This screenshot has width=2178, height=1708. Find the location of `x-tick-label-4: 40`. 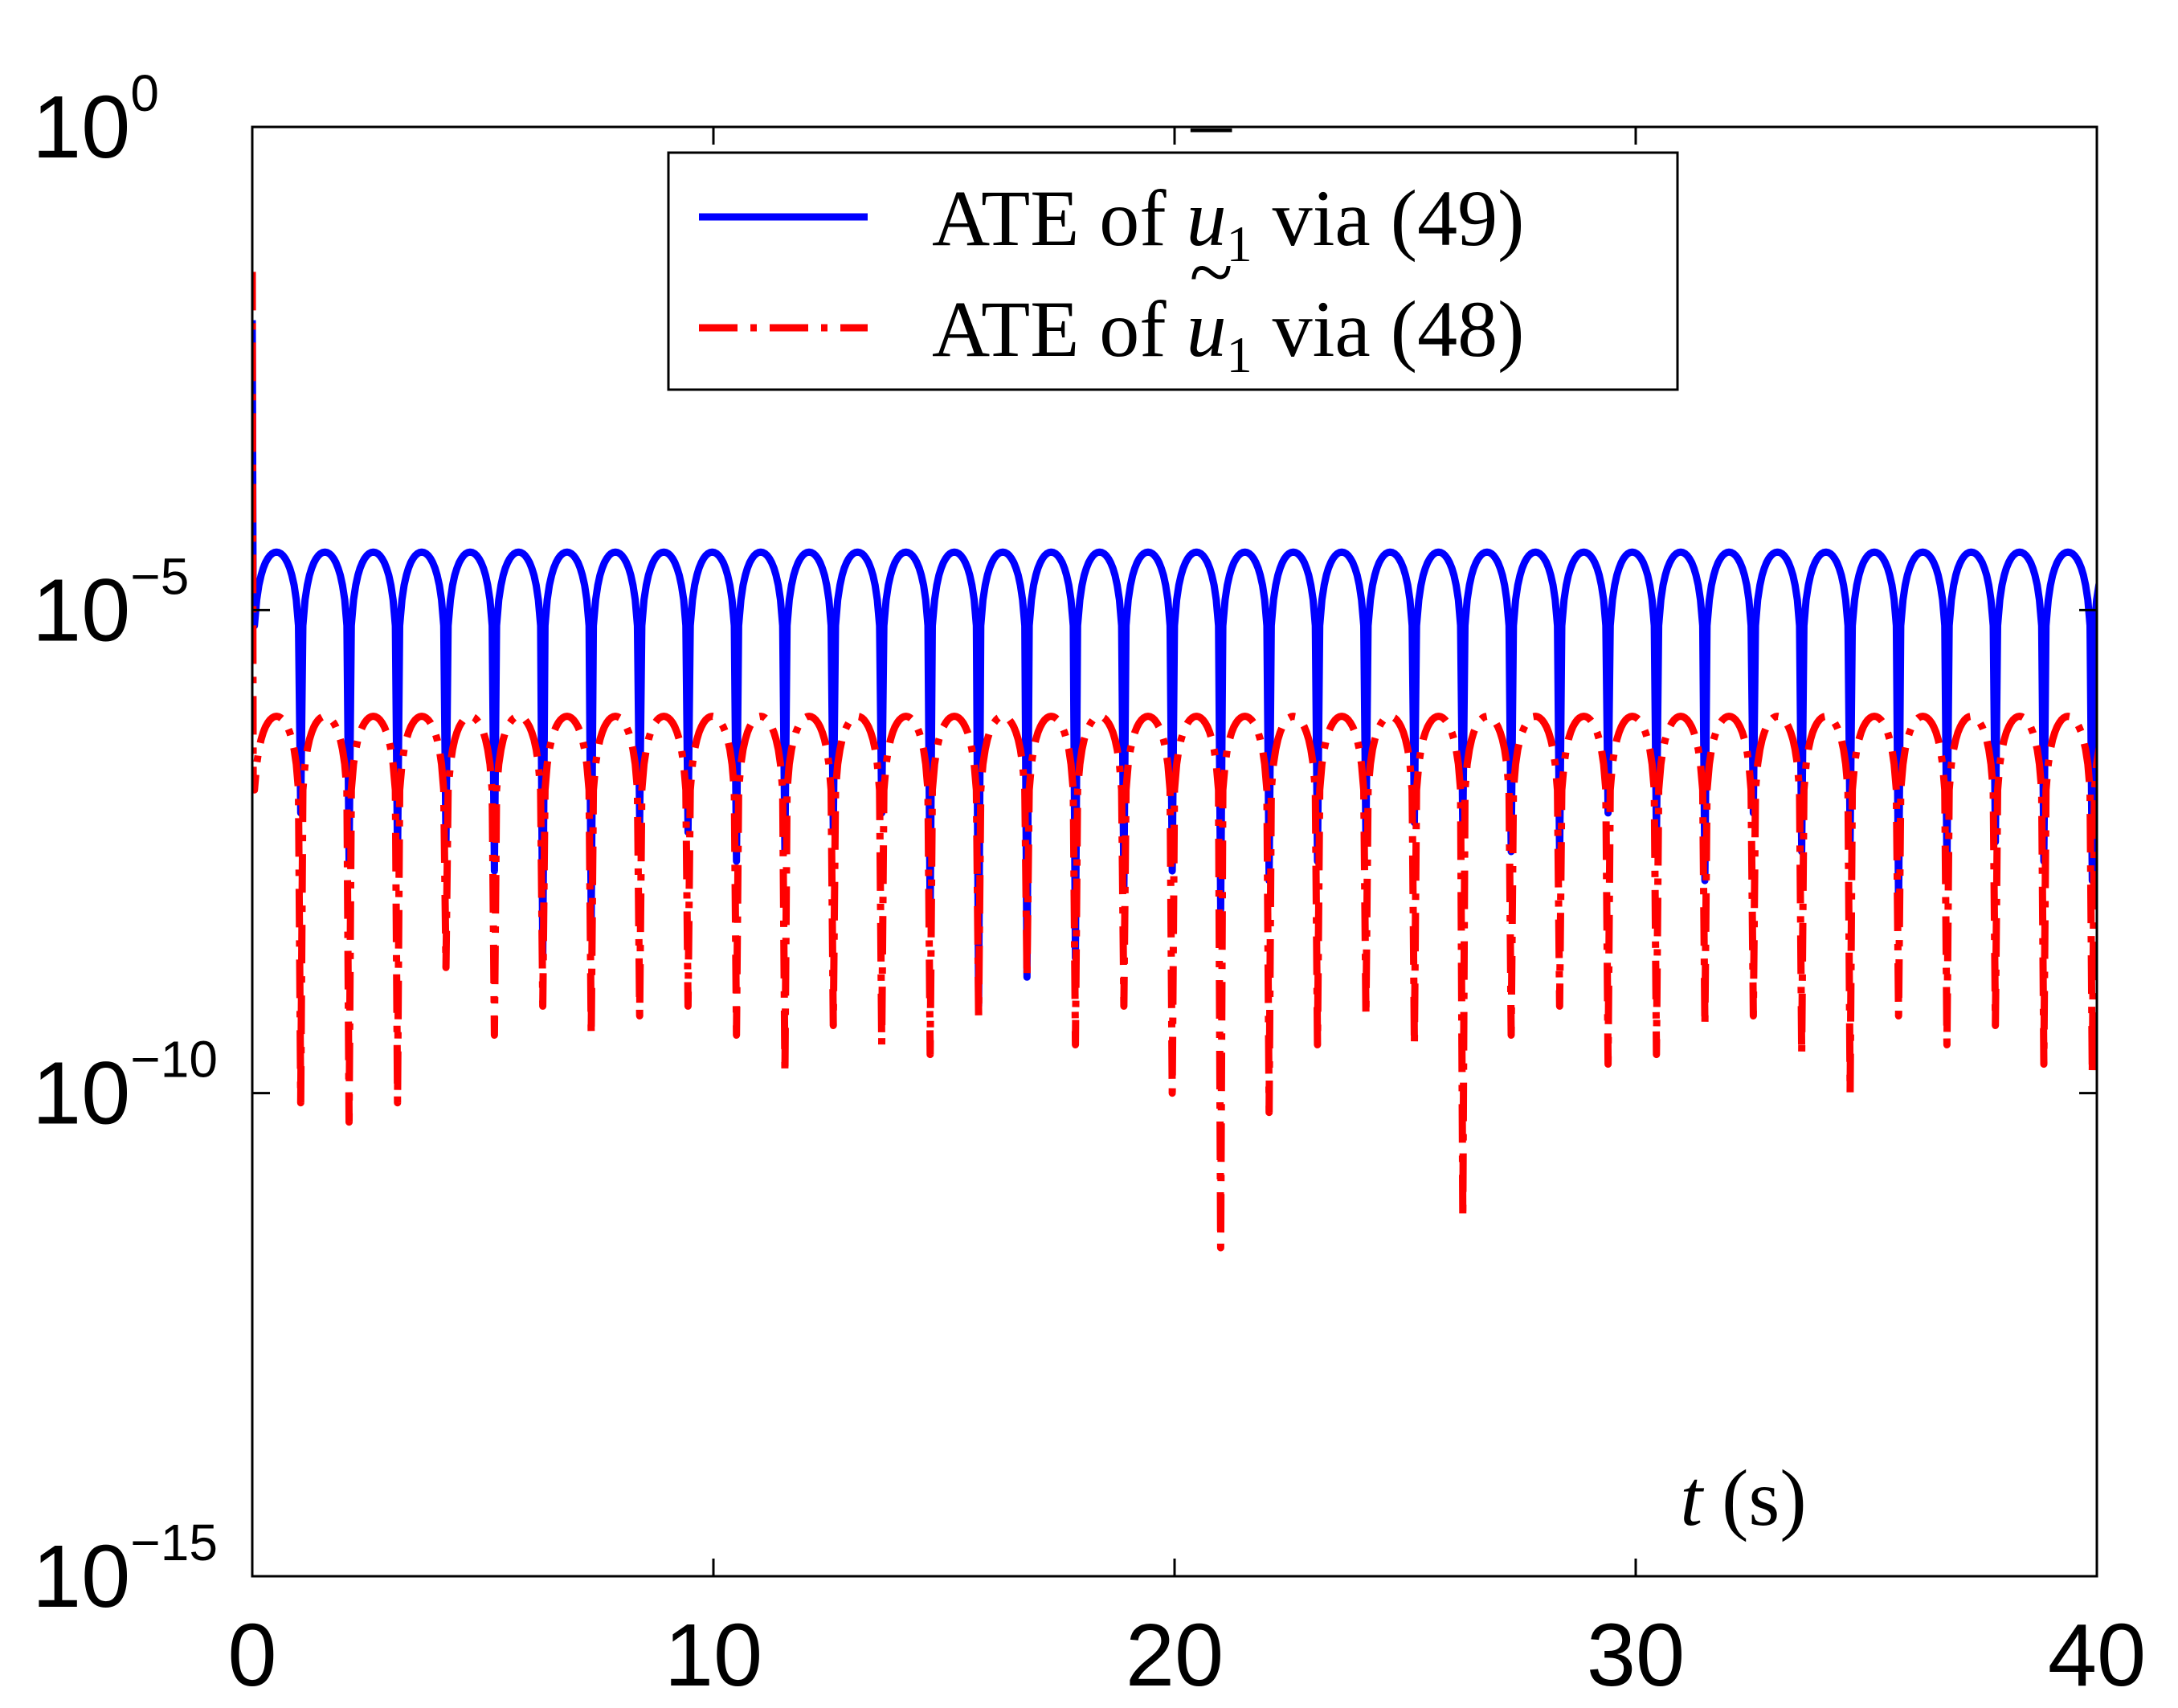

x-tick-label-4: 40 is located at coordinates (2097, 1655).